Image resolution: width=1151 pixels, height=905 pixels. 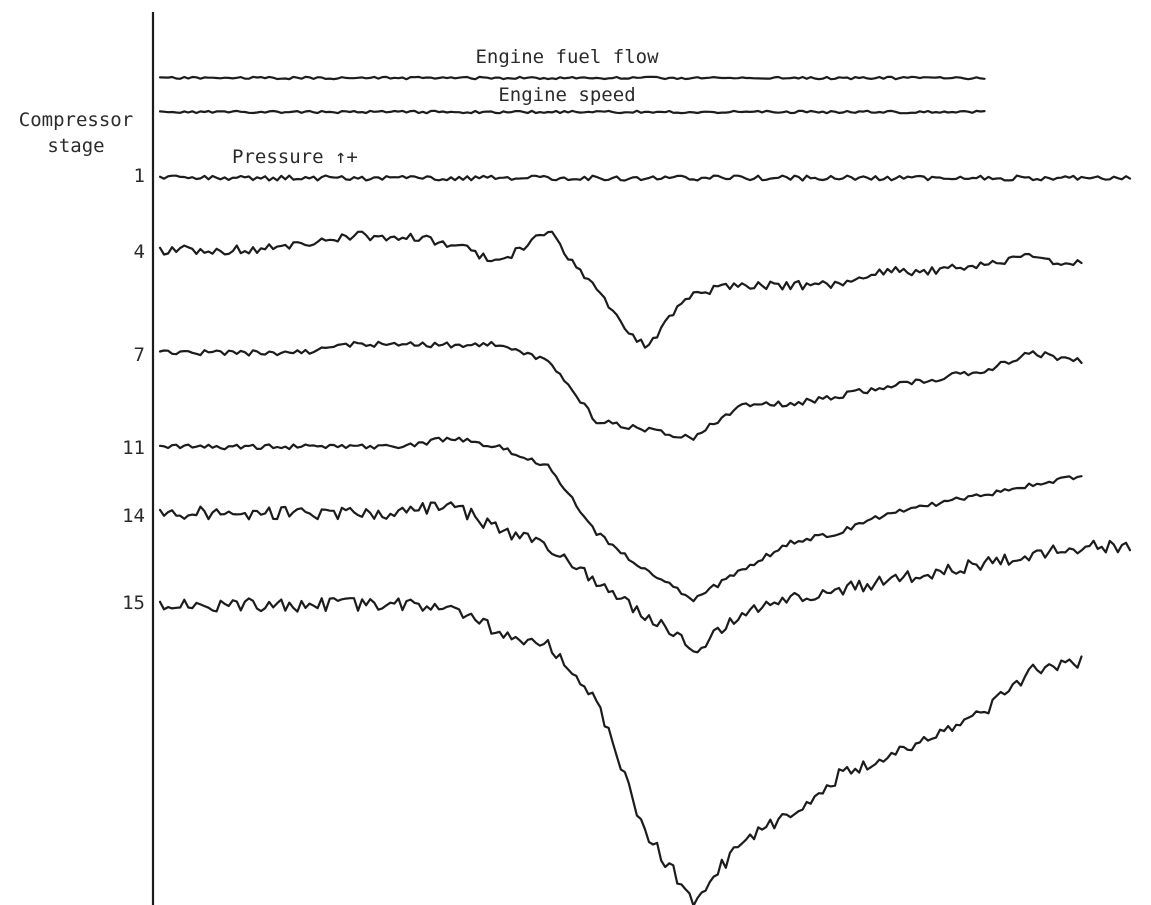 I want to click on trace-line-engine-speed, so click(x=572, y=112).